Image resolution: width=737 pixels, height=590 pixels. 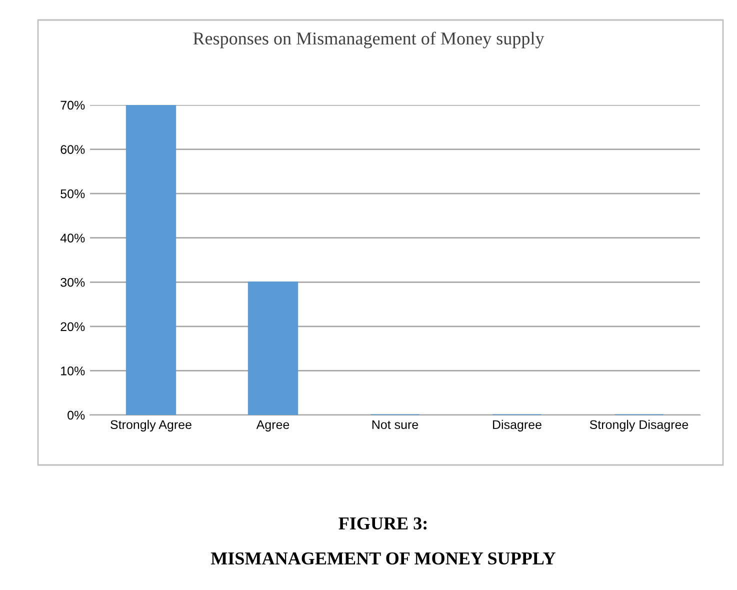 What do you see at coordinates (639, 426) in the screenshot?
I see `x-tick-label: Strongly Disagree` at bounding box center [639, 426].